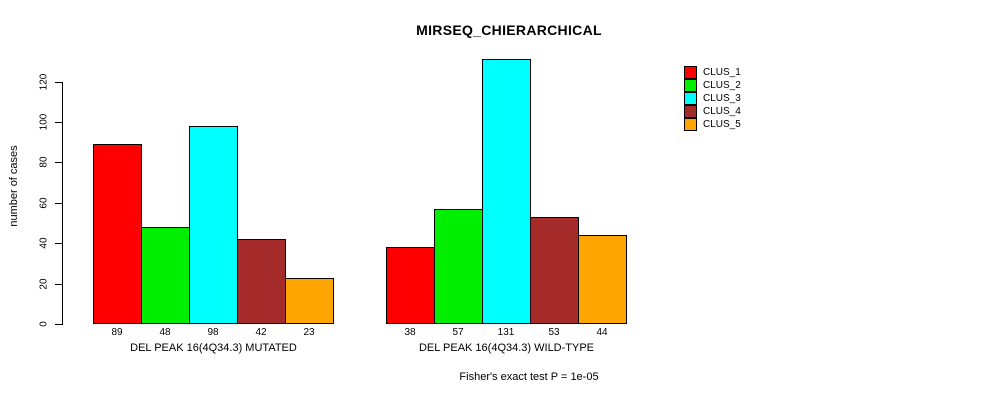 The width and height of the screenshot is (990, 400). I want to click on y-axis-tick-label: 80, so click(44, 162).